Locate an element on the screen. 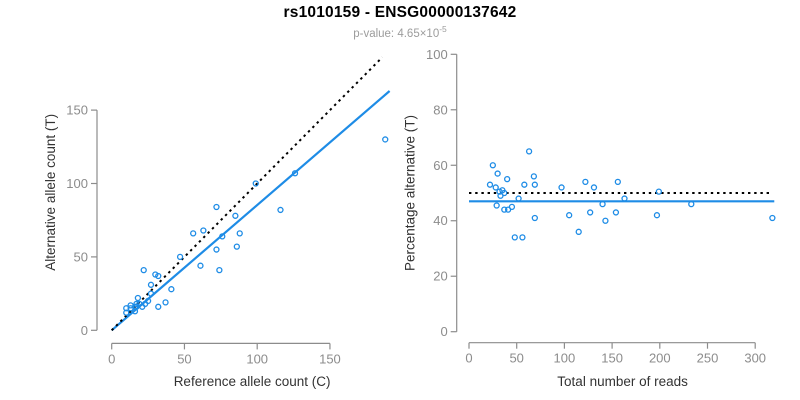 The width and height of the screenshot is (800, 400). x-tick-label: 300 is located at coordinates (755, 358).